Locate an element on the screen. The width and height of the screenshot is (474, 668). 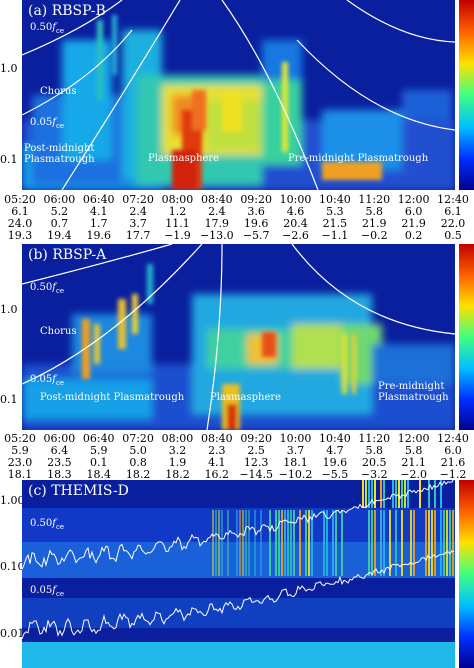
ephemeris-cell: 16.2 is located at coordinates (217, 474).